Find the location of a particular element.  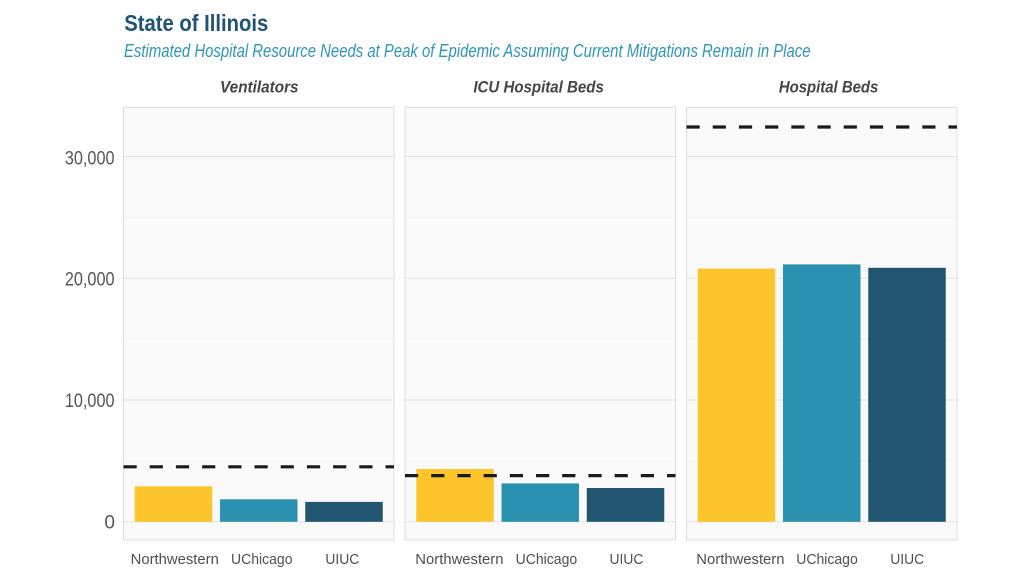

svg-text: Hospital Beds is located at coordinates (829, 86).